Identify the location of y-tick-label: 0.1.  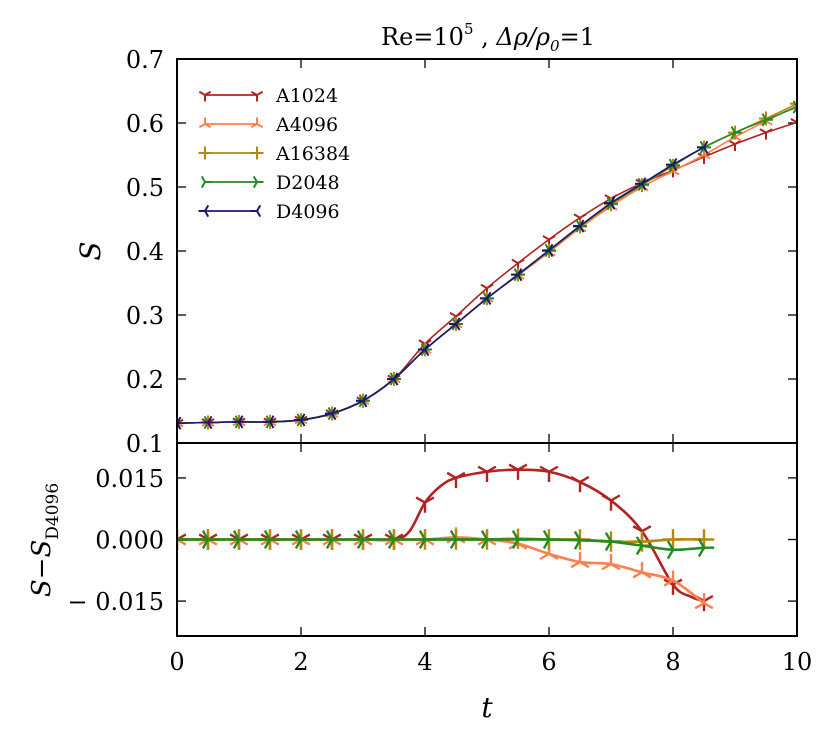
(145, 444).